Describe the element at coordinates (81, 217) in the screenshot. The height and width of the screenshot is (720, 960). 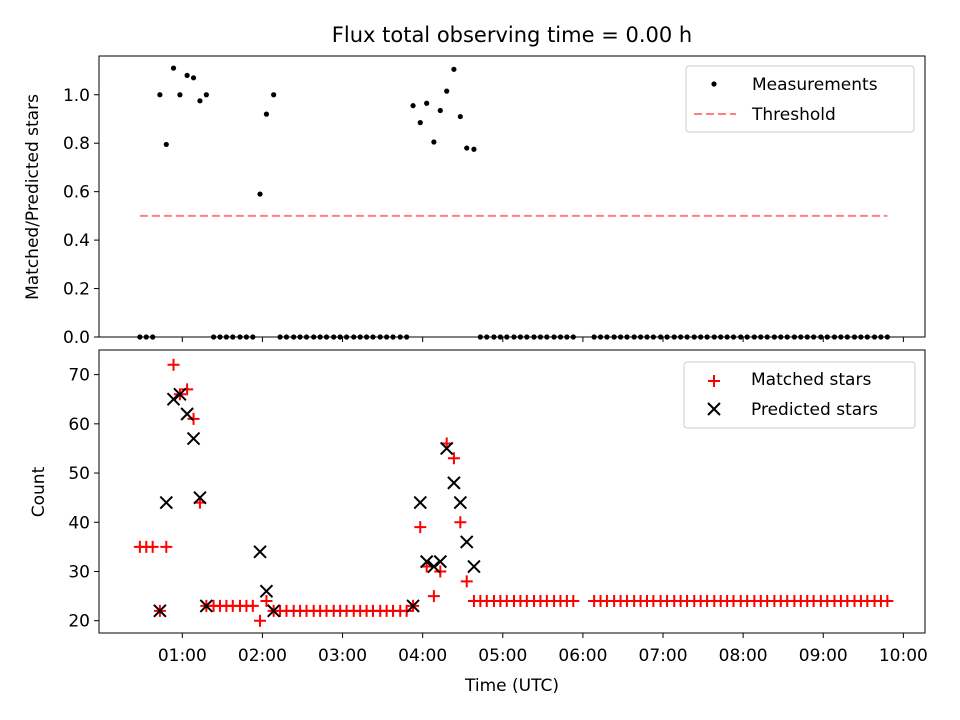
I see `top-y-ticks: 0.0 0.2 0.4 0.6 0.8 1.0` at that location.